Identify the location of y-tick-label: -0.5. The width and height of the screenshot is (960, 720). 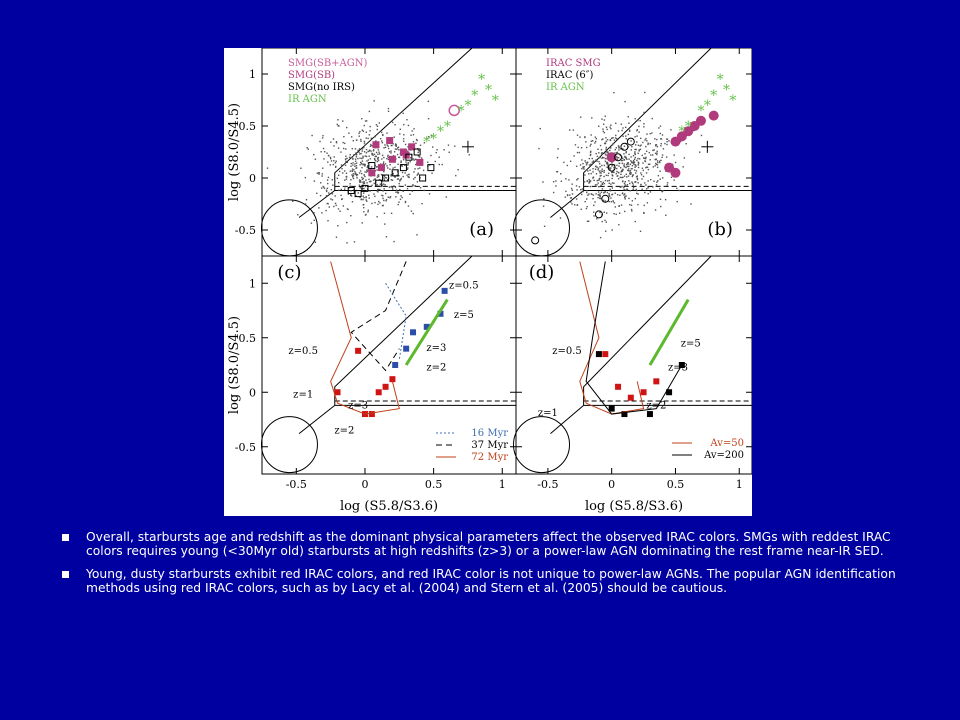
(245, 230).